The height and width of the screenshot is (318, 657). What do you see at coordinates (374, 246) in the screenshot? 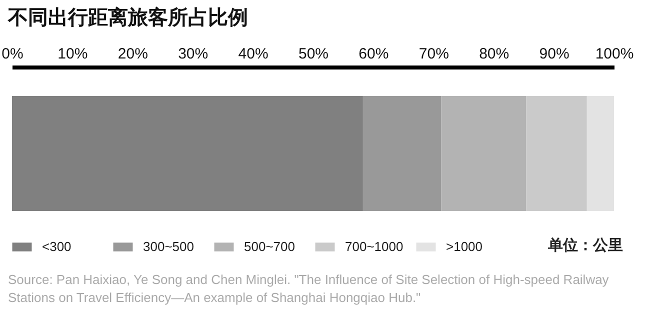
I see `legend-label: 700~1000` at bounding box center [374, 246].